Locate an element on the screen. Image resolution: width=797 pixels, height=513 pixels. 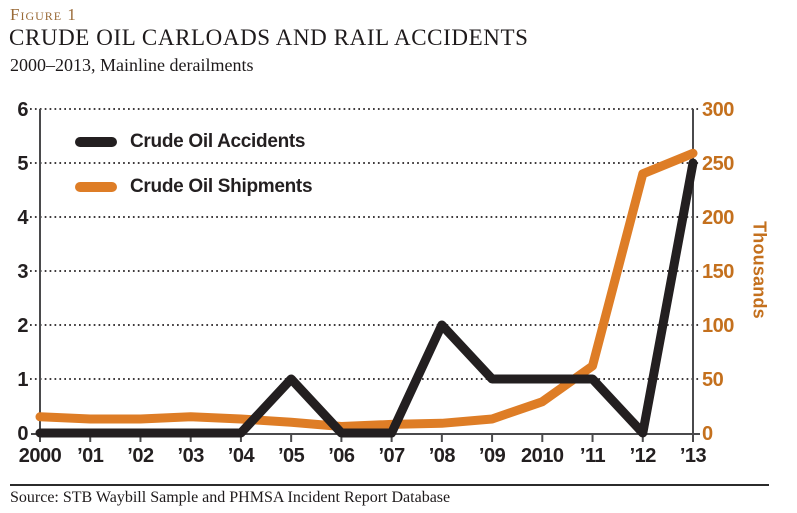
left-axis-tick-label-2: 2 is located at coordinates (22, 326).